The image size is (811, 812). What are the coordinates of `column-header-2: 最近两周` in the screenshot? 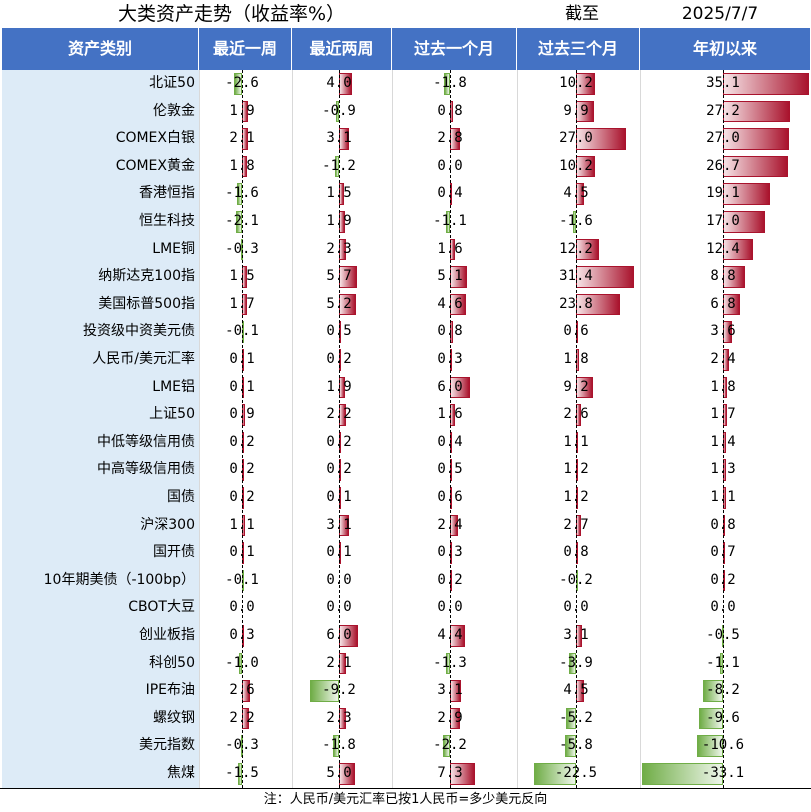 It's located at (342, 49).